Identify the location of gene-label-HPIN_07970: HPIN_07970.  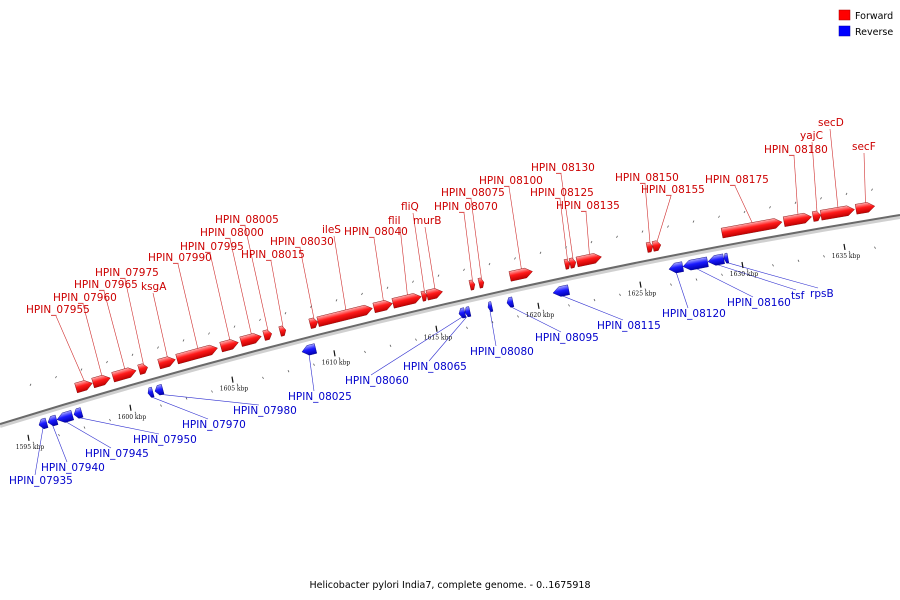
(214, 425).